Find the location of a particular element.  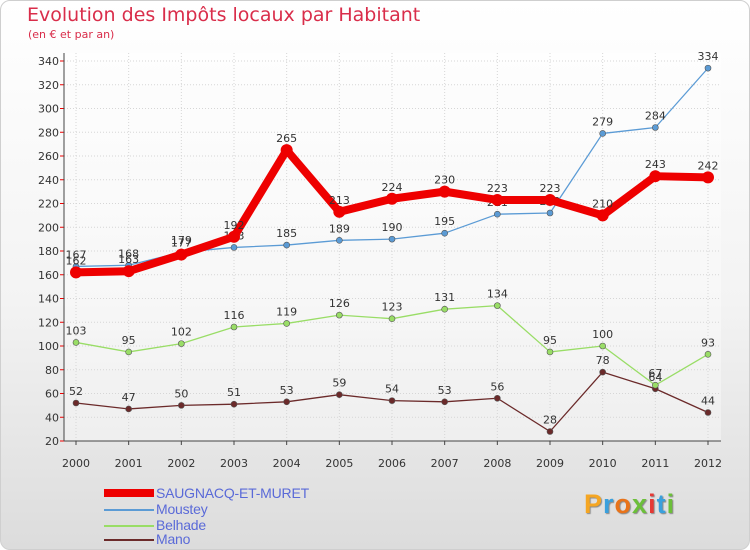

legend-label: Mano is located at coordinates (173, 539).